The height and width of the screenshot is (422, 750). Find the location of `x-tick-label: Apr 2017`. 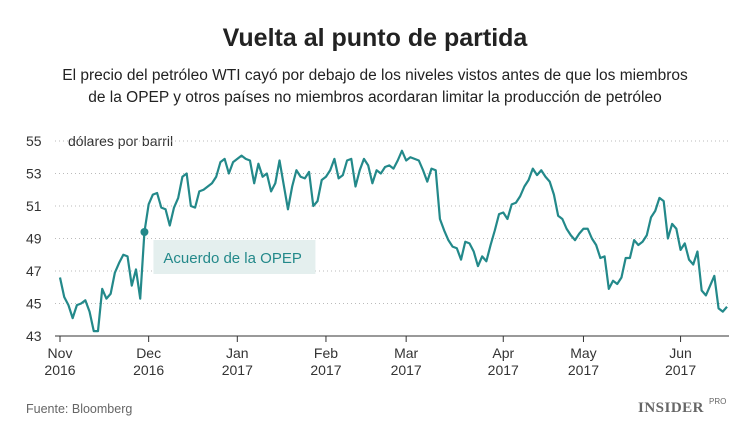

x-tick-label: Apr 2017 is located at coordinates (503, 361).